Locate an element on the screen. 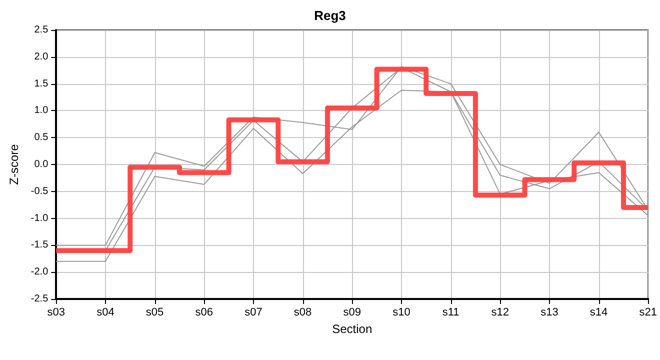 The width and height of the screenshot is (660, 360). y-tick-label: 2.5 is located at coordinates (41, 30).